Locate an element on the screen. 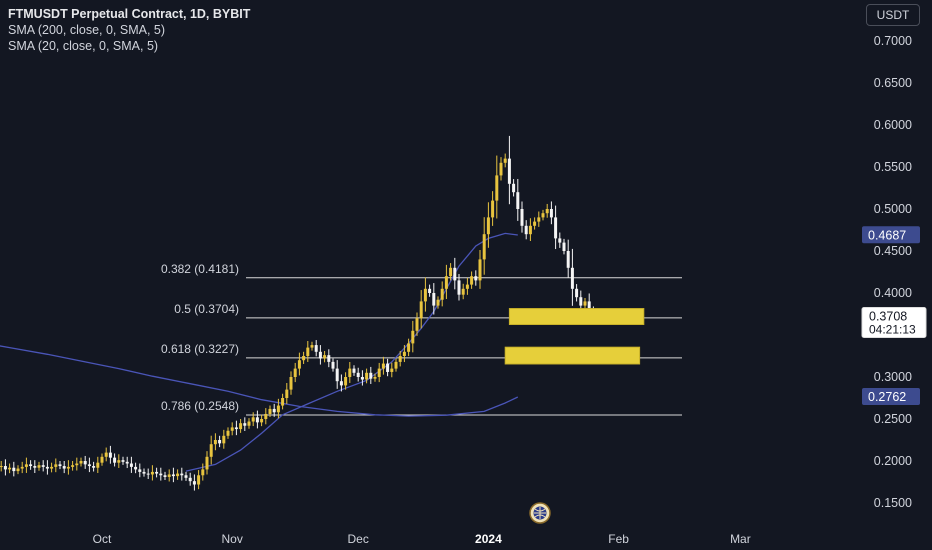 Image resolution: width=932 pixels, height=550 pixels. y-tick-label: 0.4500 is located at coordinates (893, 251).